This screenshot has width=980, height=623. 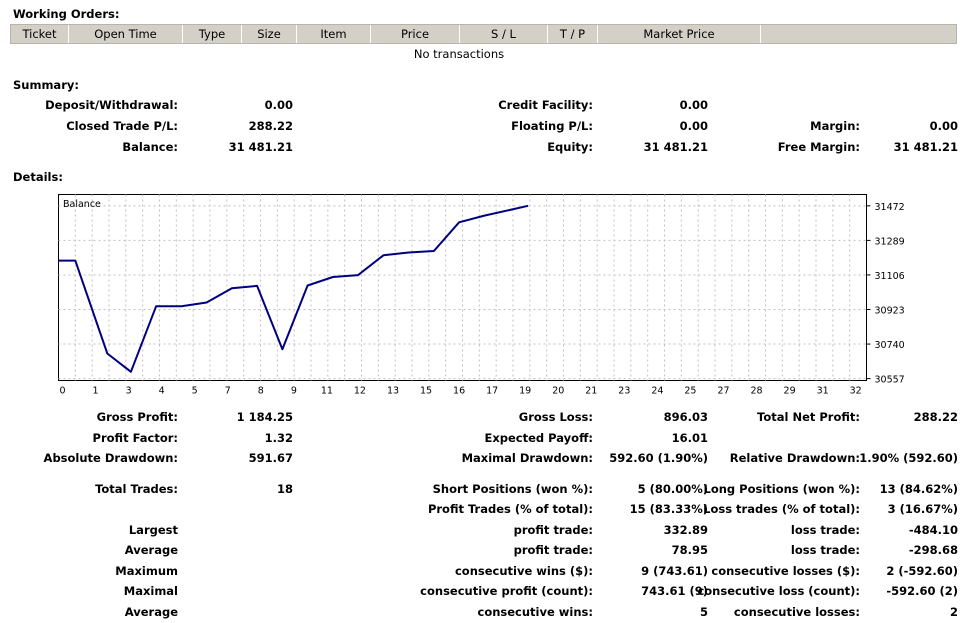 What do you see at coordinates (658, 458) in the screenshot?
I see `max-drawdown-value: 592.60 (1.90%)` at bounding box center [658, 458].